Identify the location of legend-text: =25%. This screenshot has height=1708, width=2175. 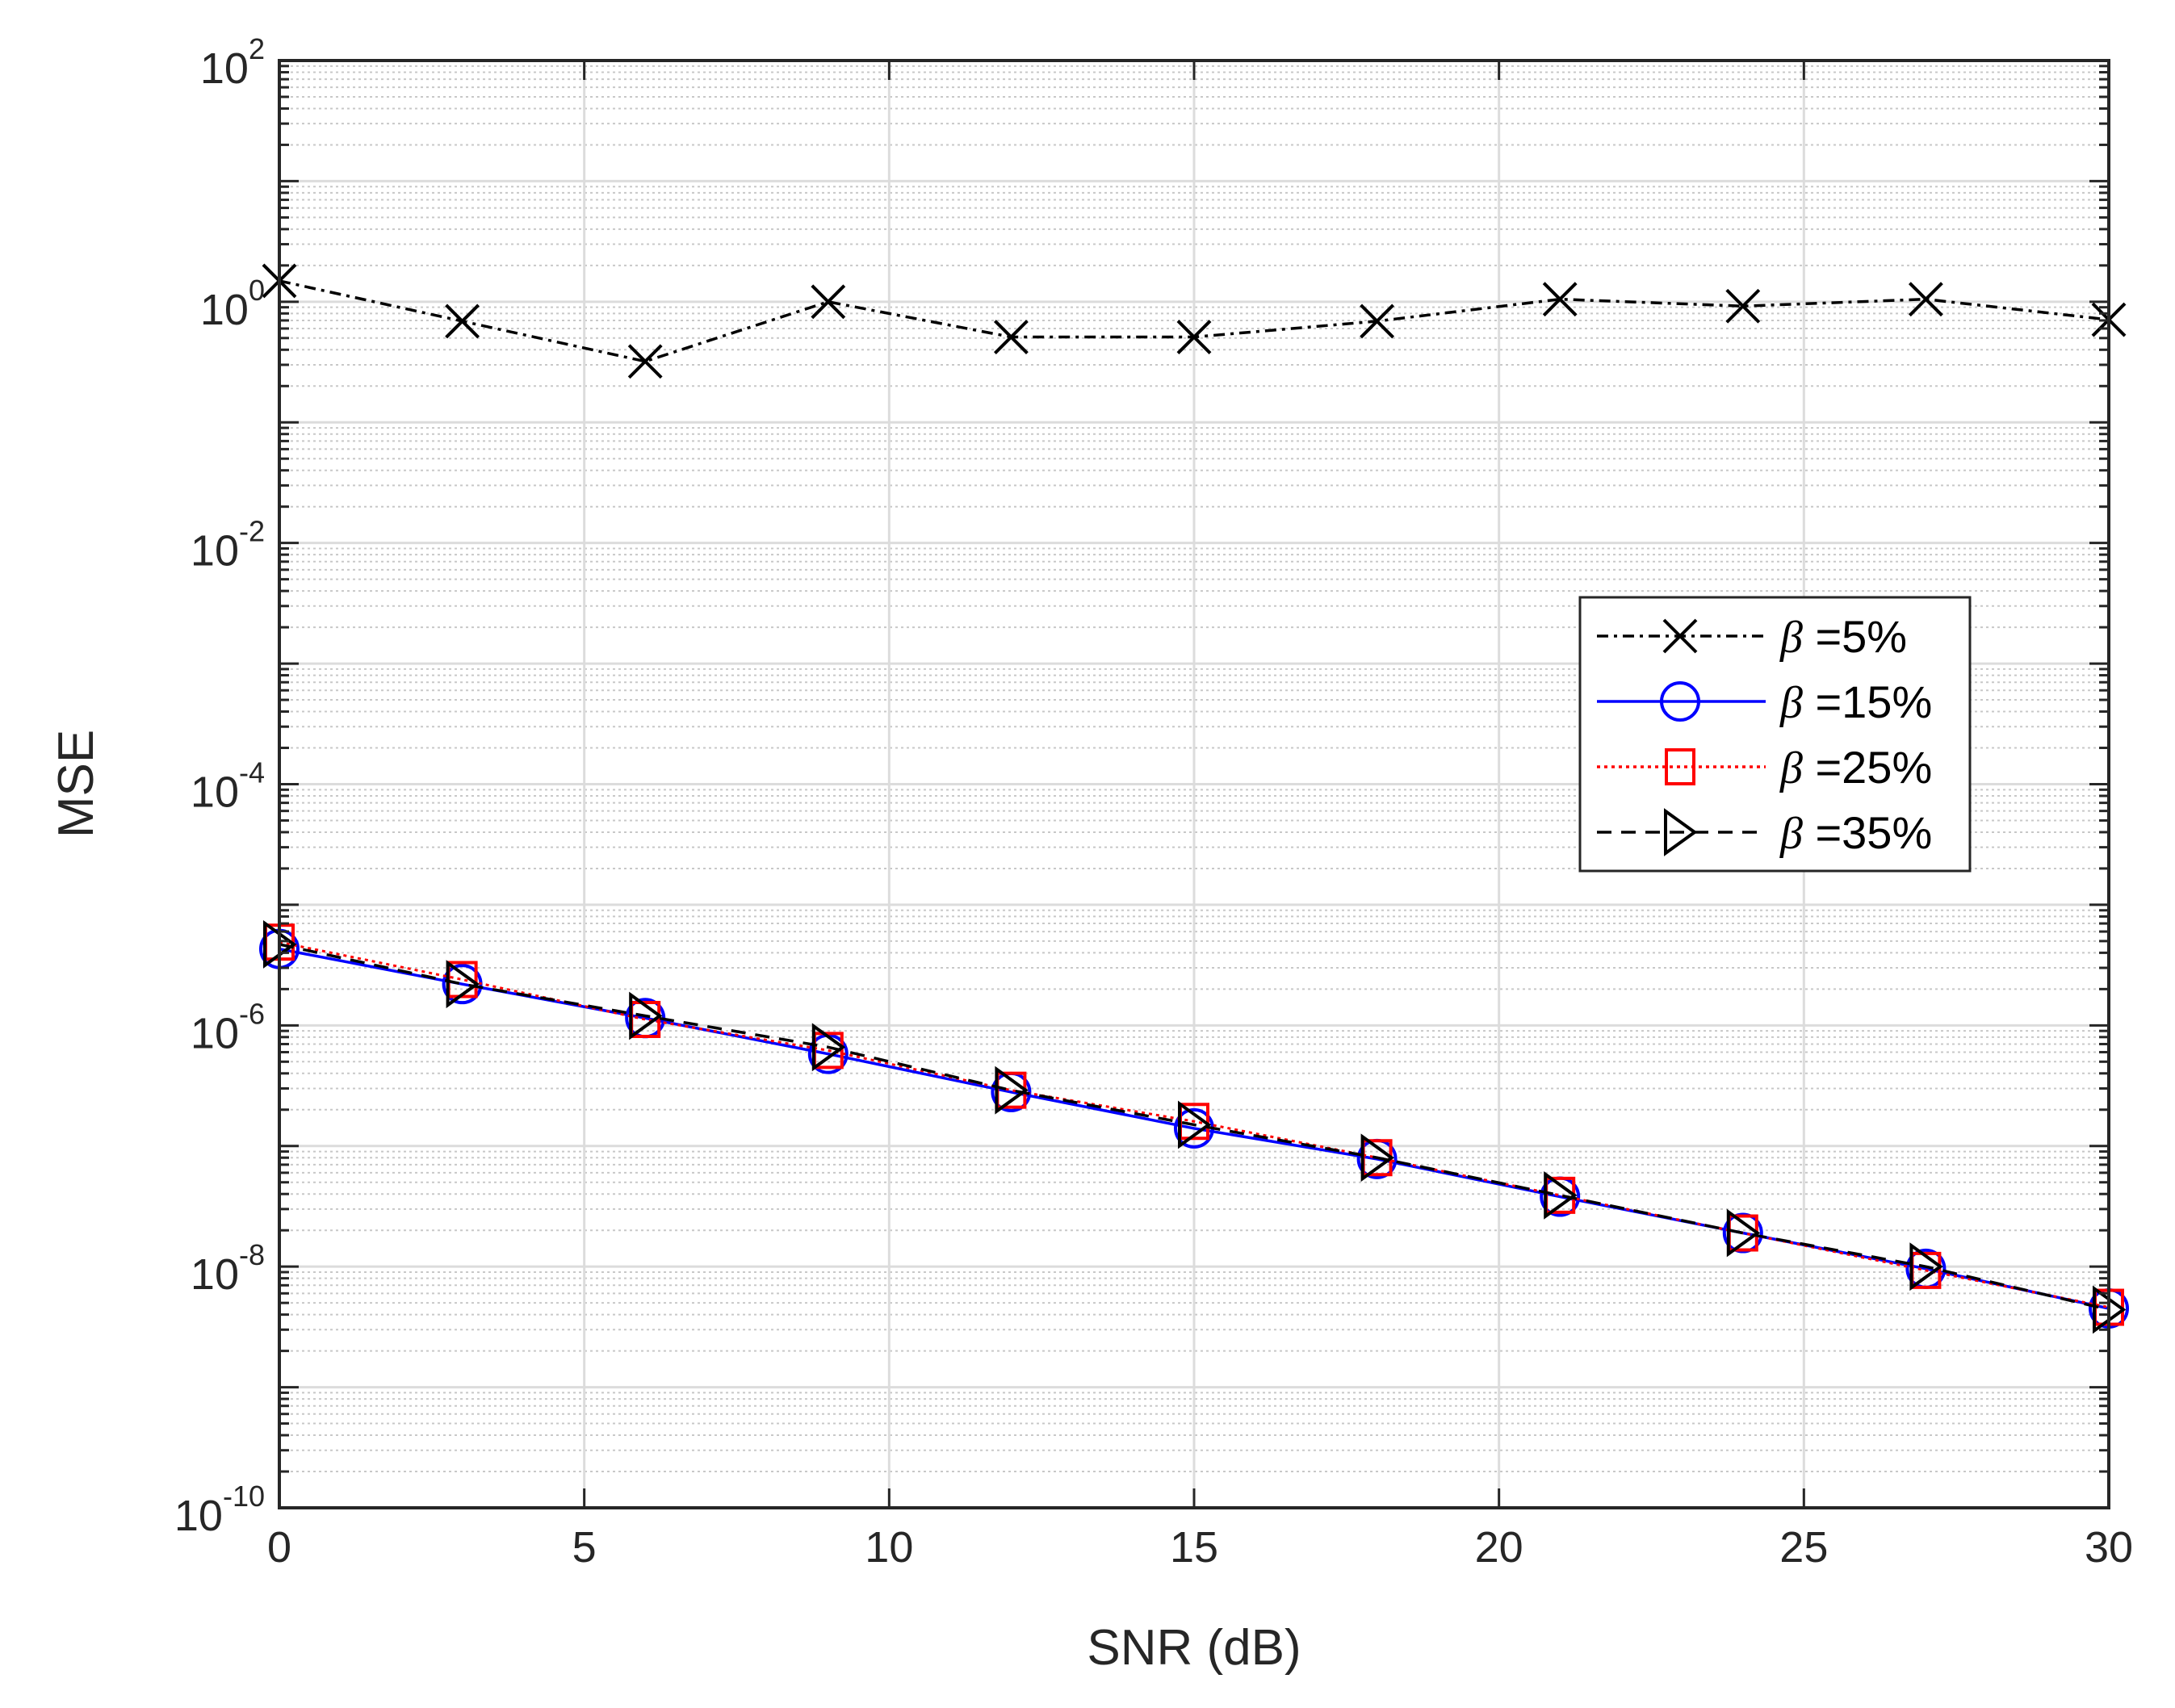
(1867, 768).